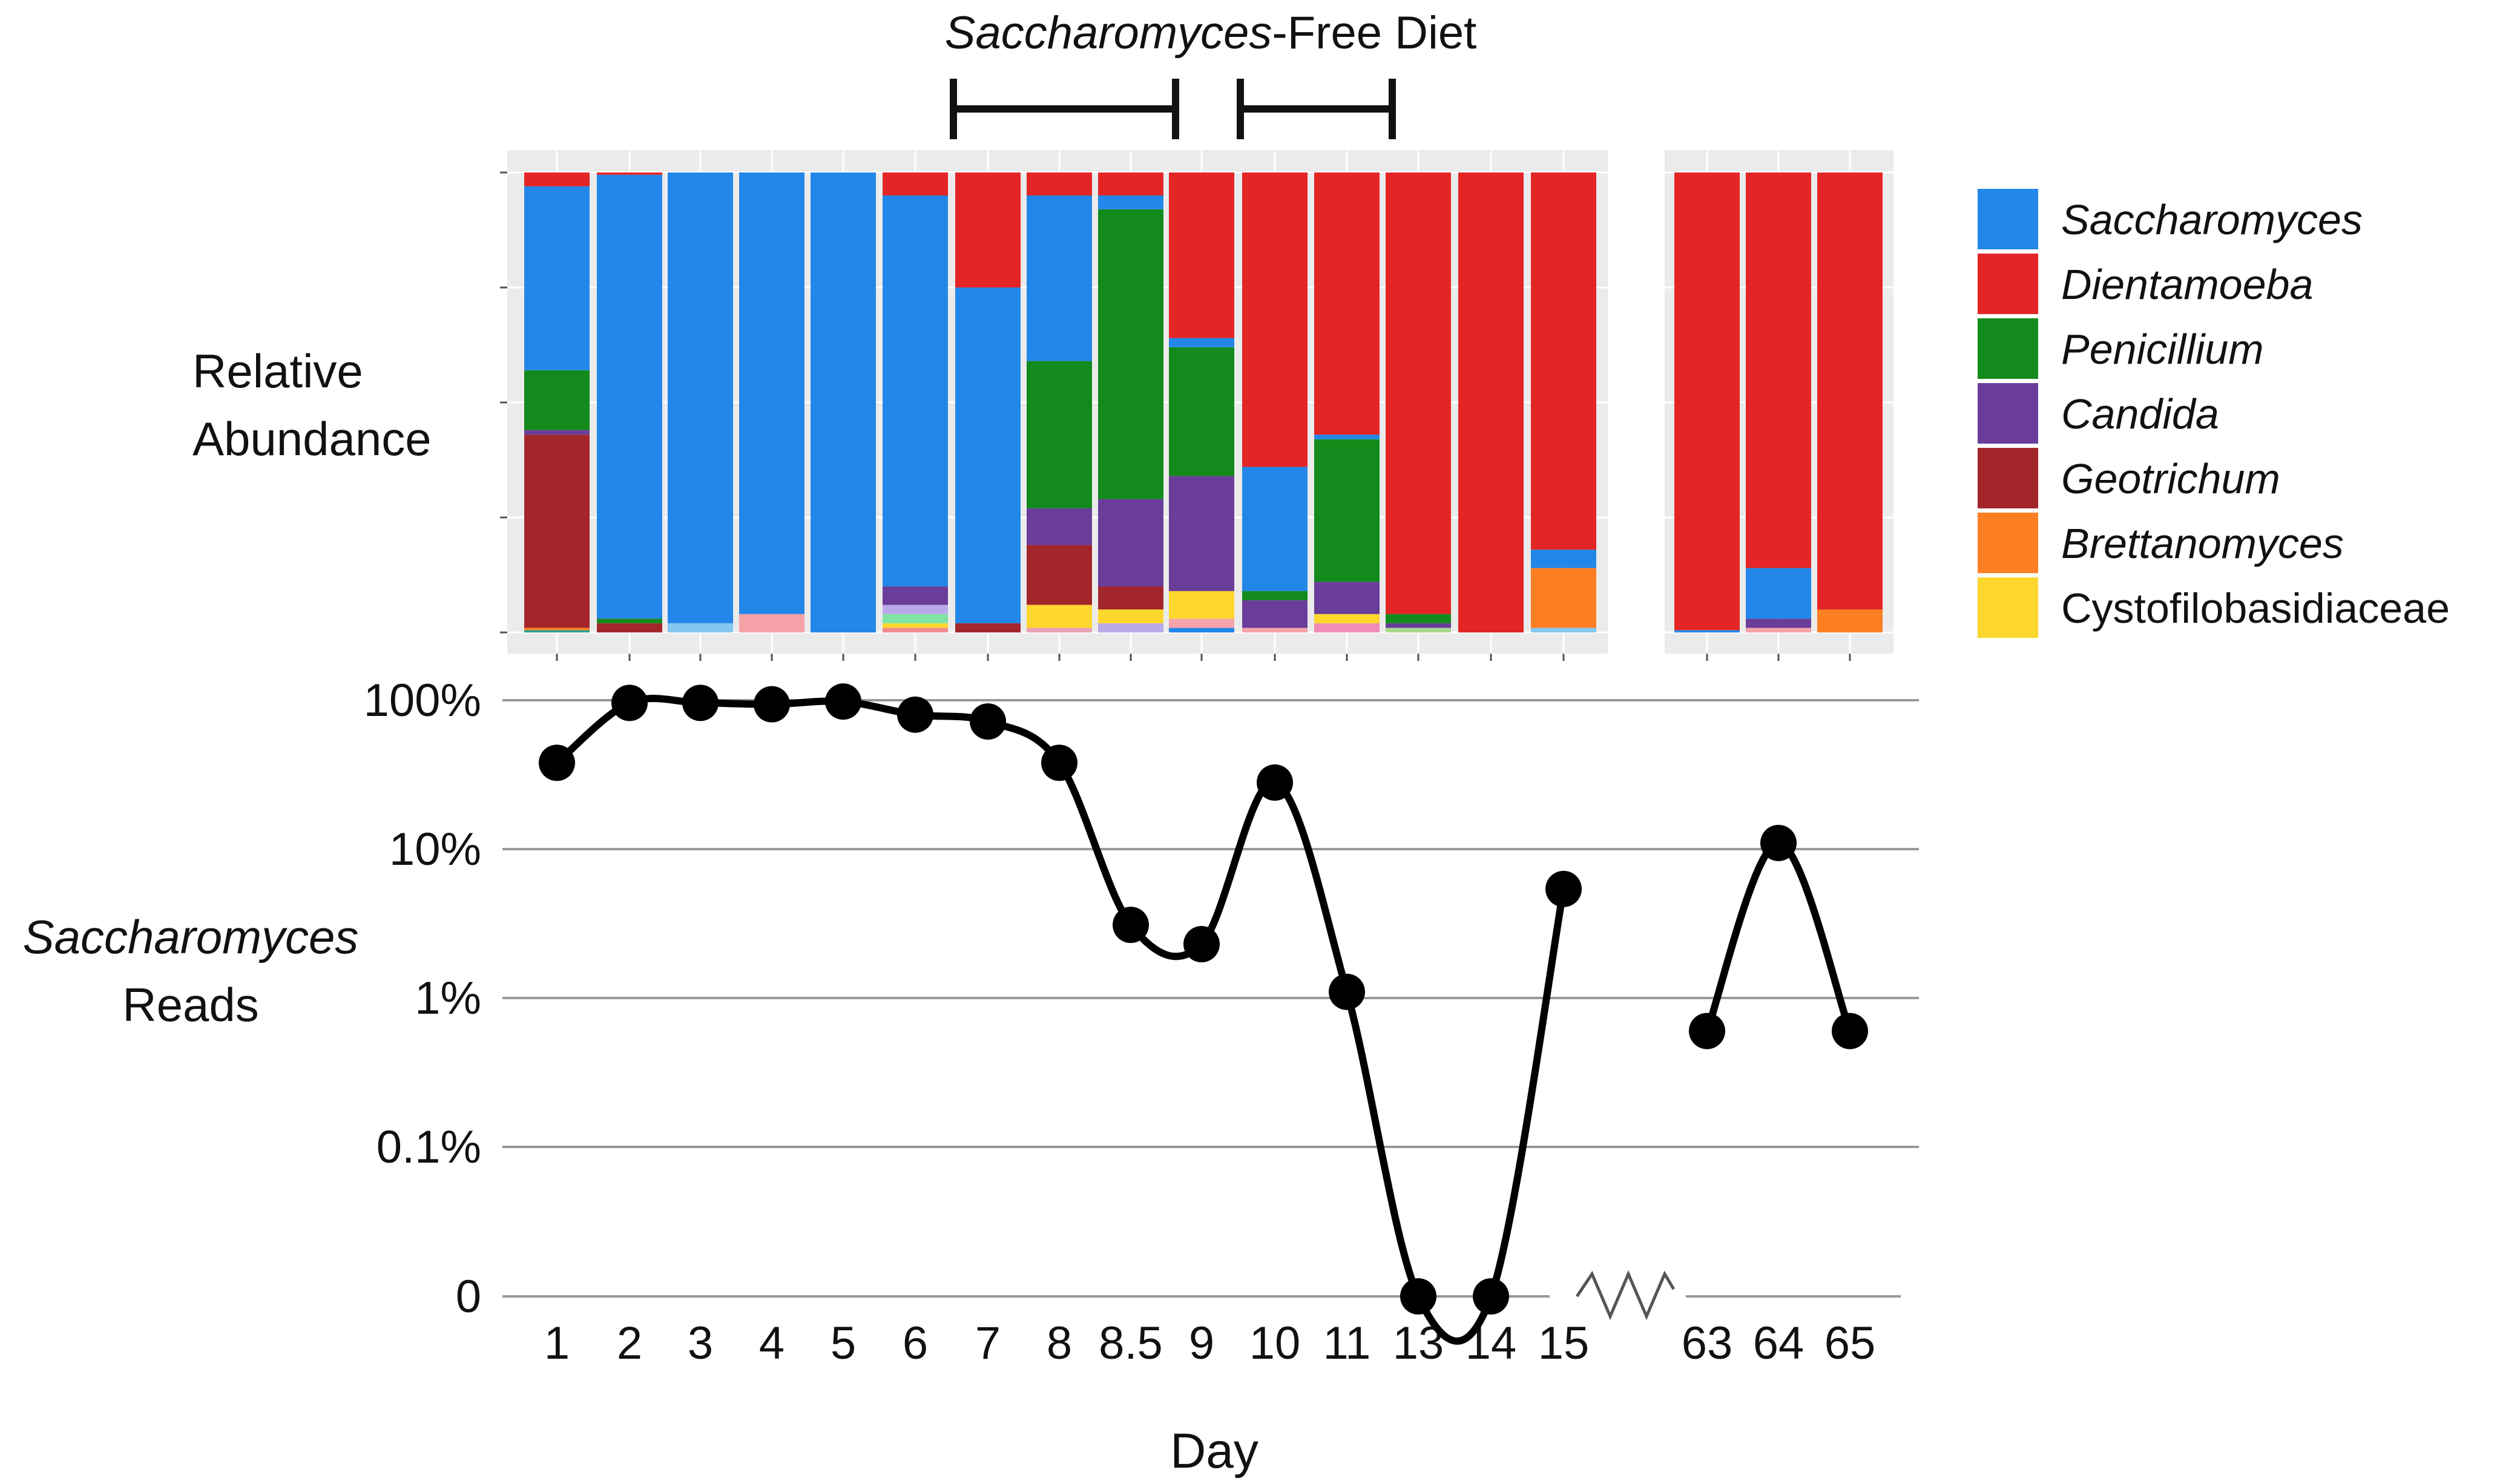 Image resolution: width=2497 pixels, height=1484 pixels. What do you see at coordinates (1850, 620) in the screenshot?
I see `brettanomyces-segment` at bounding box center [1850, 620].